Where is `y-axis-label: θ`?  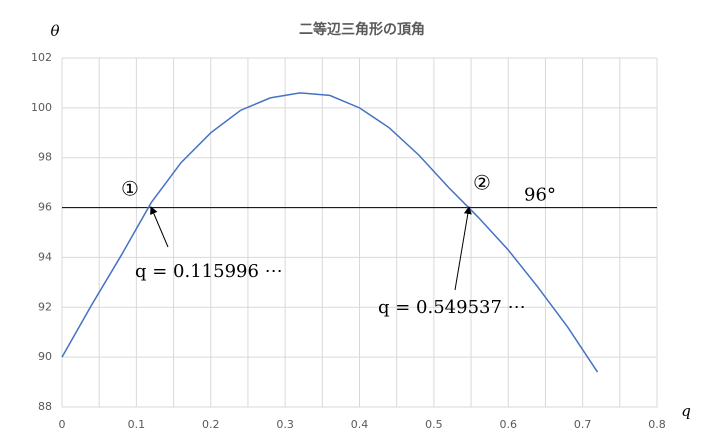 y-axis-label: θ is located at coordinates (54, 31).